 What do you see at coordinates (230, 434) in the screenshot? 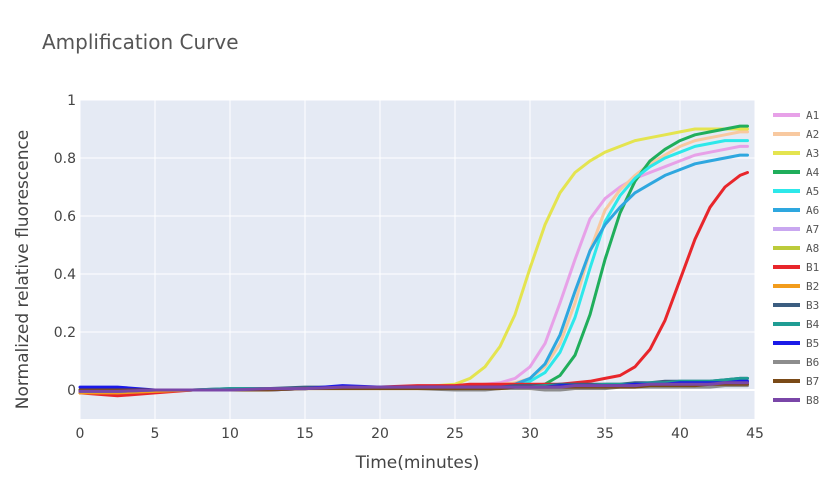
I see `x-tick-label: 10` at bounding box center [230, 434].